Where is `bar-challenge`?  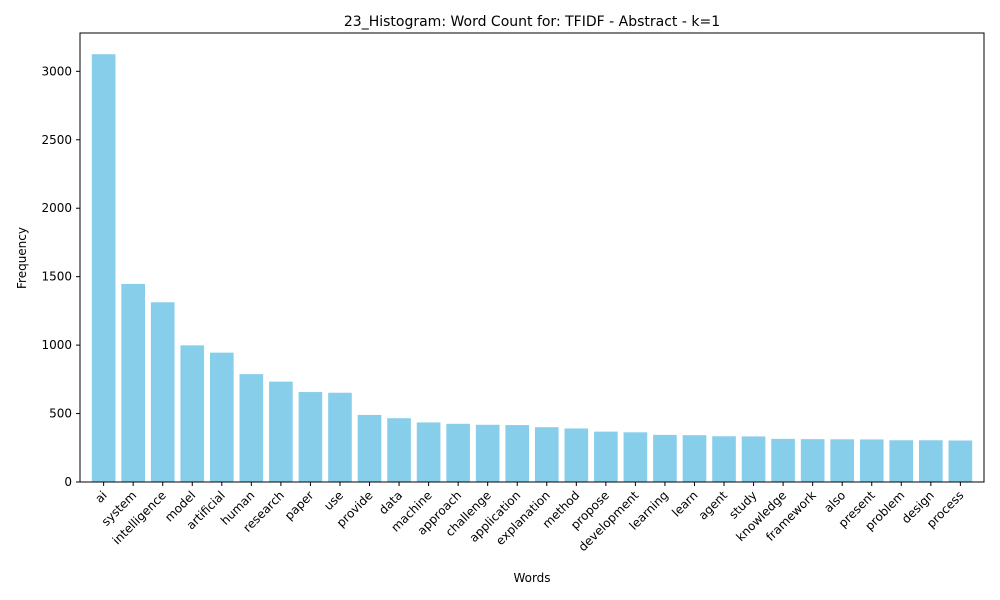 bar-challenge is located at coordinates (487, 453).